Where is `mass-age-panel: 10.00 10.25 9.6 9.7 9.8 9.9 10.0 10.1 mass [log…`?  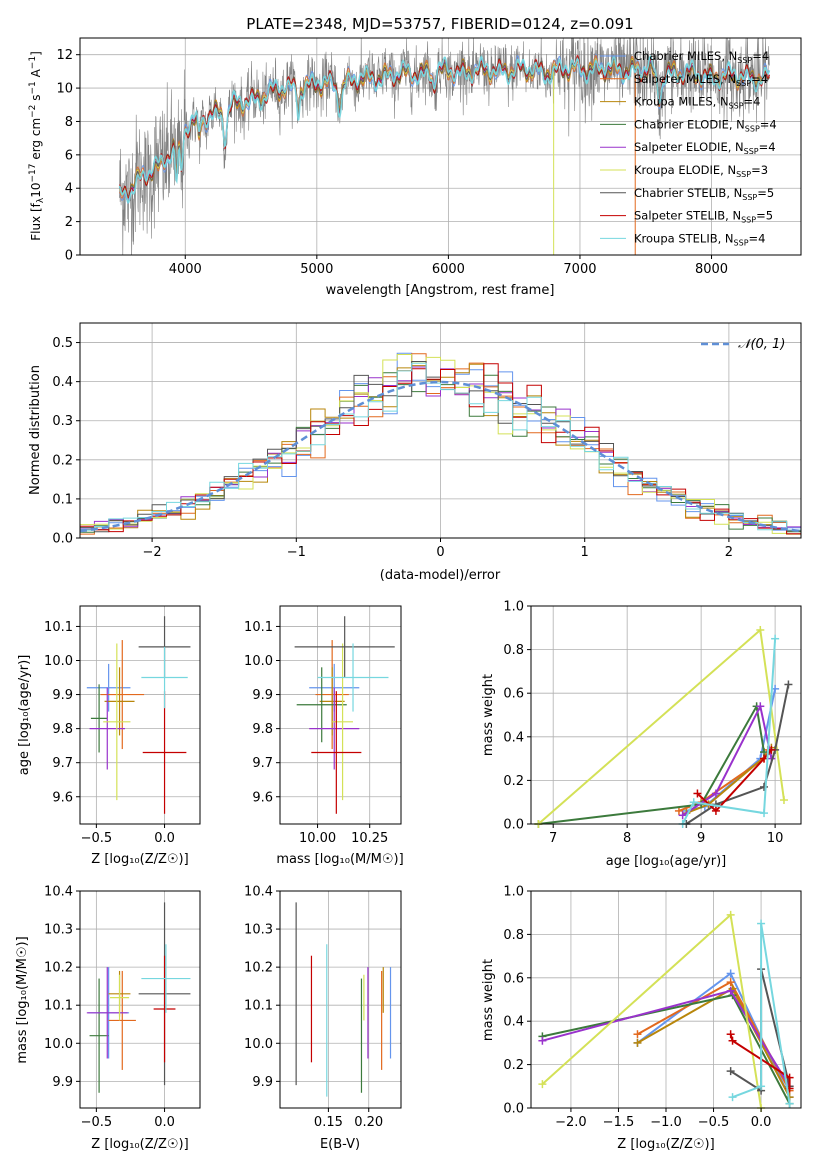
mass-age-panel: 10.00 10.25 9.6 9.7 9.8 9.9 10.0 10.1 mass [log… is located at coordinates (324, 736).